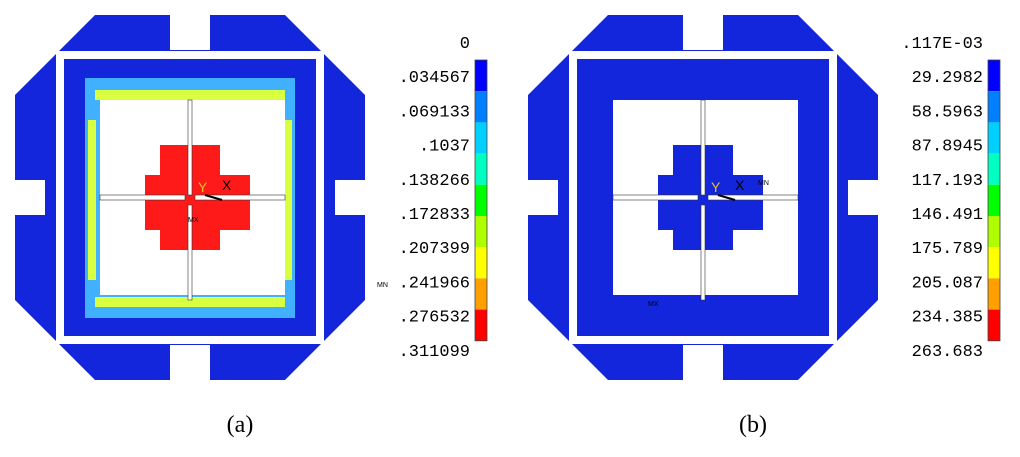 Image resolution: width=1020 pixels, height=457 pixels. Describe the element at coordinates (947, 352) in the screenshot. I see `legend-label: 263.683` at that location.